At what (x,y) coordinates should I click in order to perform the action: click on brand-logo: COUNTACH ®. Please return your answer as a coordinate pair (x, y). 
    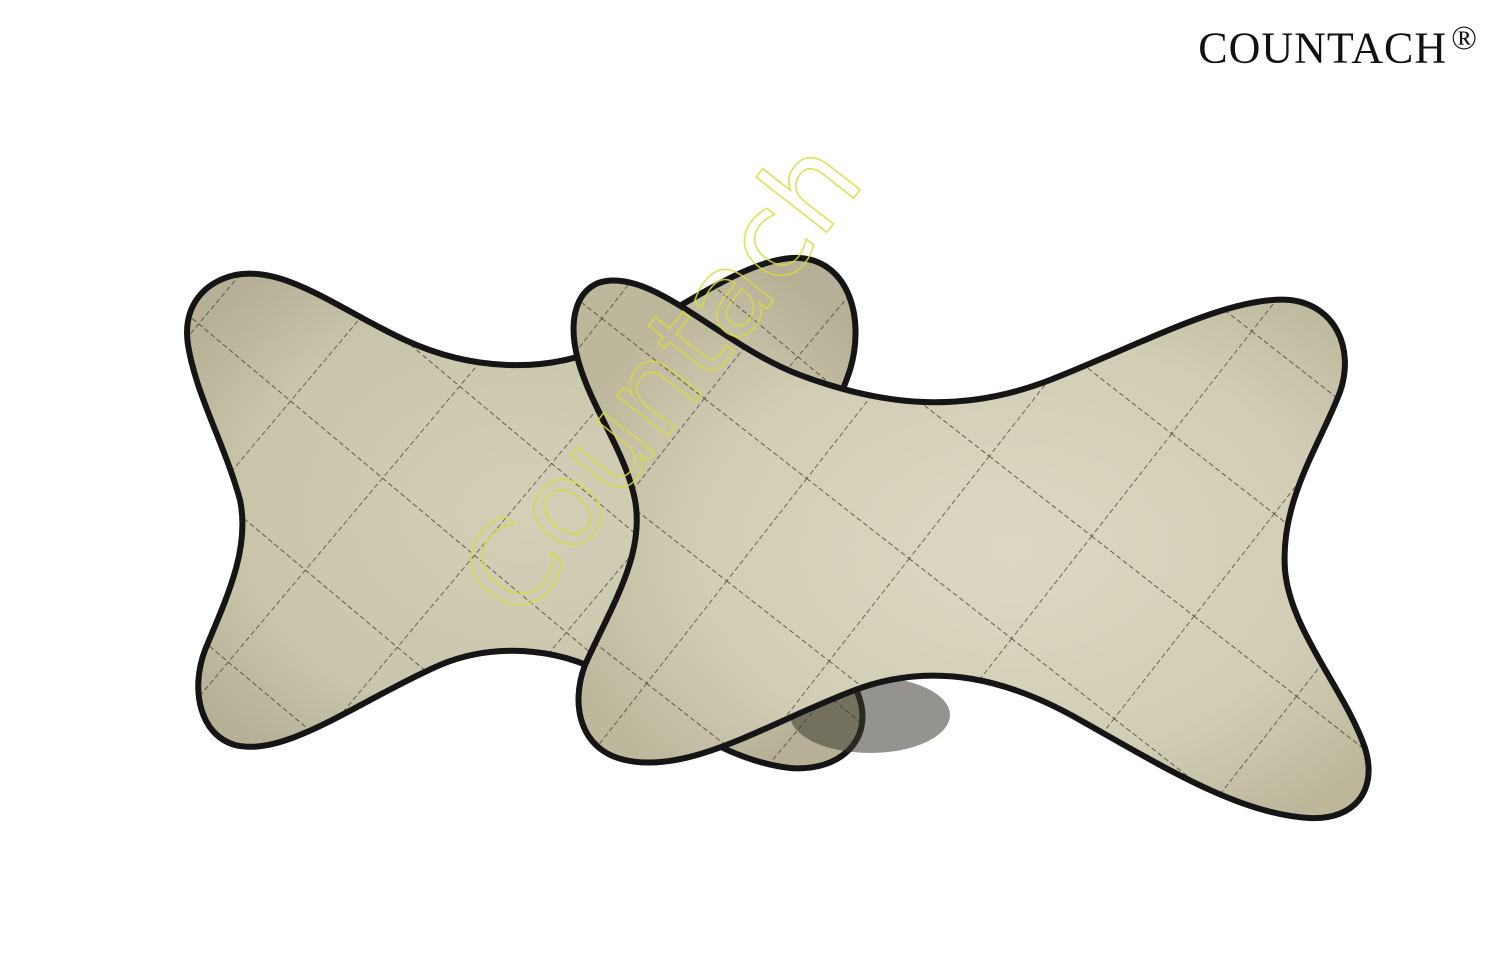
    Looking at the image, I should click on (1338, 46).